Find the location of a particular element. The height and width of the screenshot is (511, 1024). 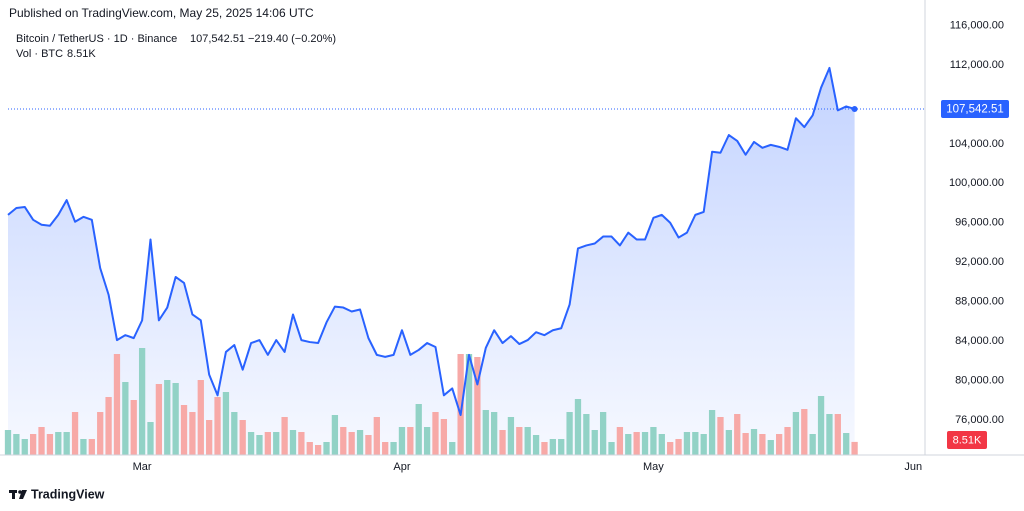

y-tick-label: 92,000.00 is located at coordinates (979, 262).